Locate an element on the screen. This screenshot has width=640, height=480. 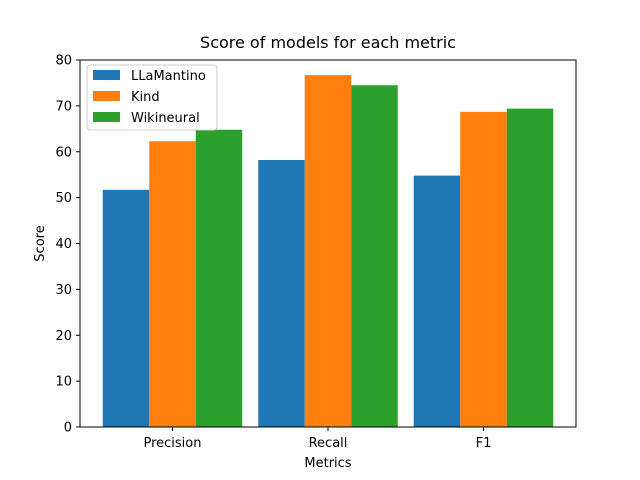
bar-llamantino-precision is located at coordinates (126, 308).